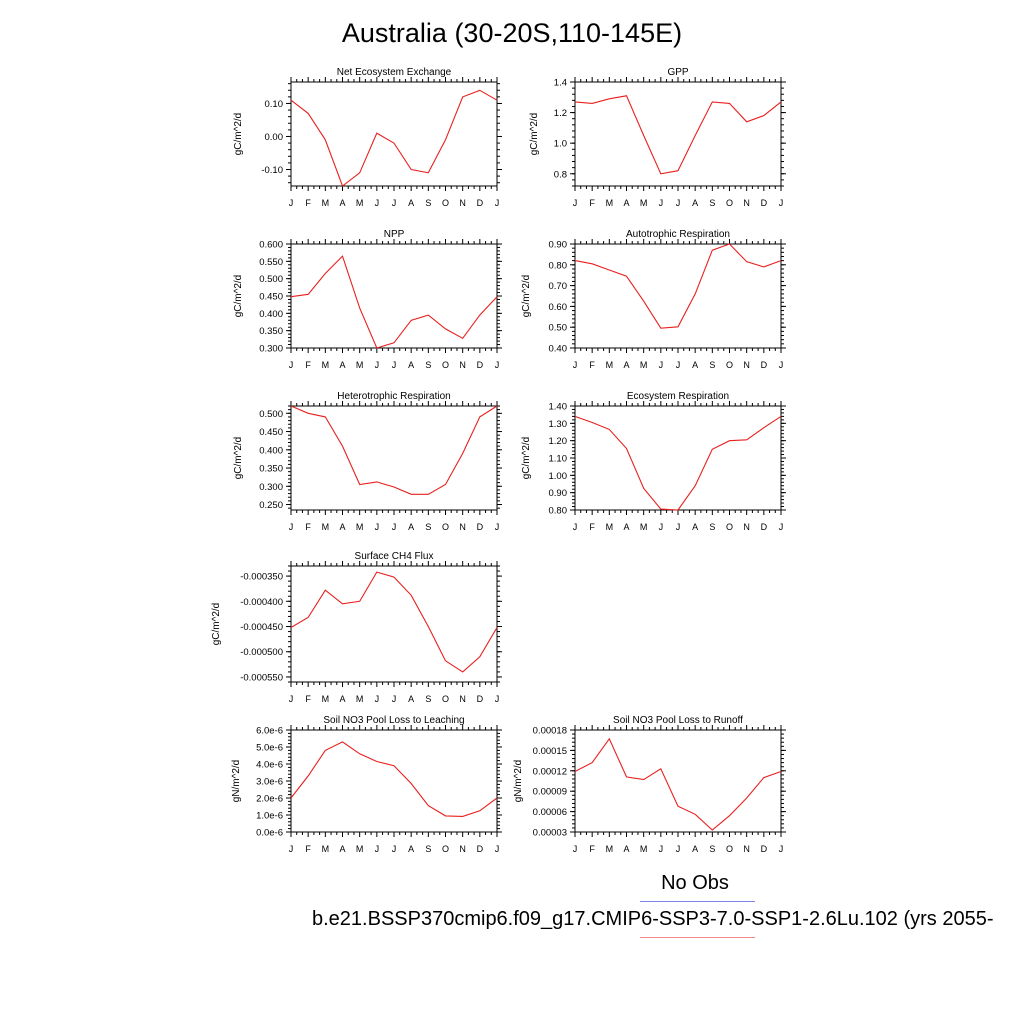 Image resolution: width=1024 pixels, height=1024 pixels. What do you see at coordinates (261, 677) in the screenshot?
I see `y-tick-label: -0.000550` at bounding box center [261, 677].